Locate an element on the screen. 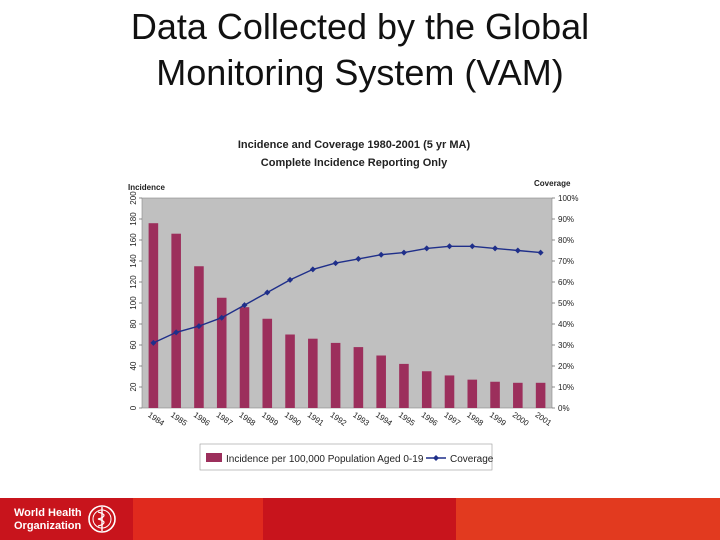 The image size is (720, 540). incidence-bar-1989 is located at coordinates (267, 363).